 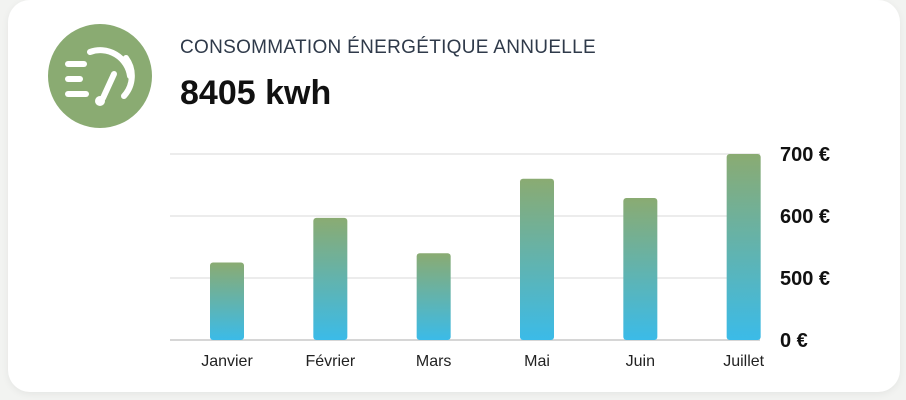 What do you see at coordinates (805, 217) in the screenshot?
I see `y-tick-label: 600 €` at bounding box center [805, 217].